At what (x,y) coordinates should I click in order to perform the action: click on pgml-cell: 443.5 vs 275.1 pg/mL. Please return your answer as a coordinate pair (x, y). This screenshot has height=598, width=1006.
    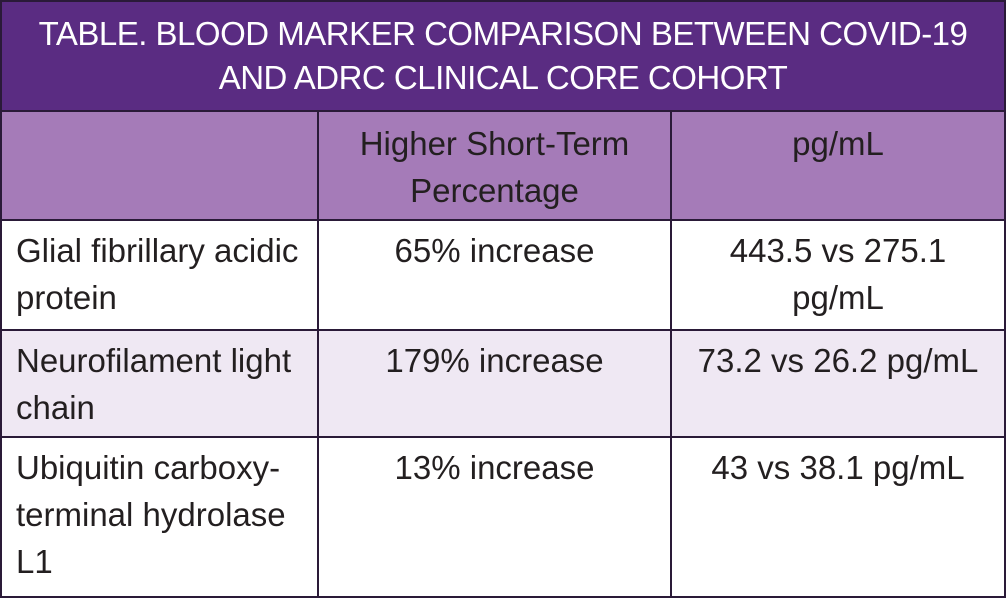
    Looking at the image, I should click on (837, 275).